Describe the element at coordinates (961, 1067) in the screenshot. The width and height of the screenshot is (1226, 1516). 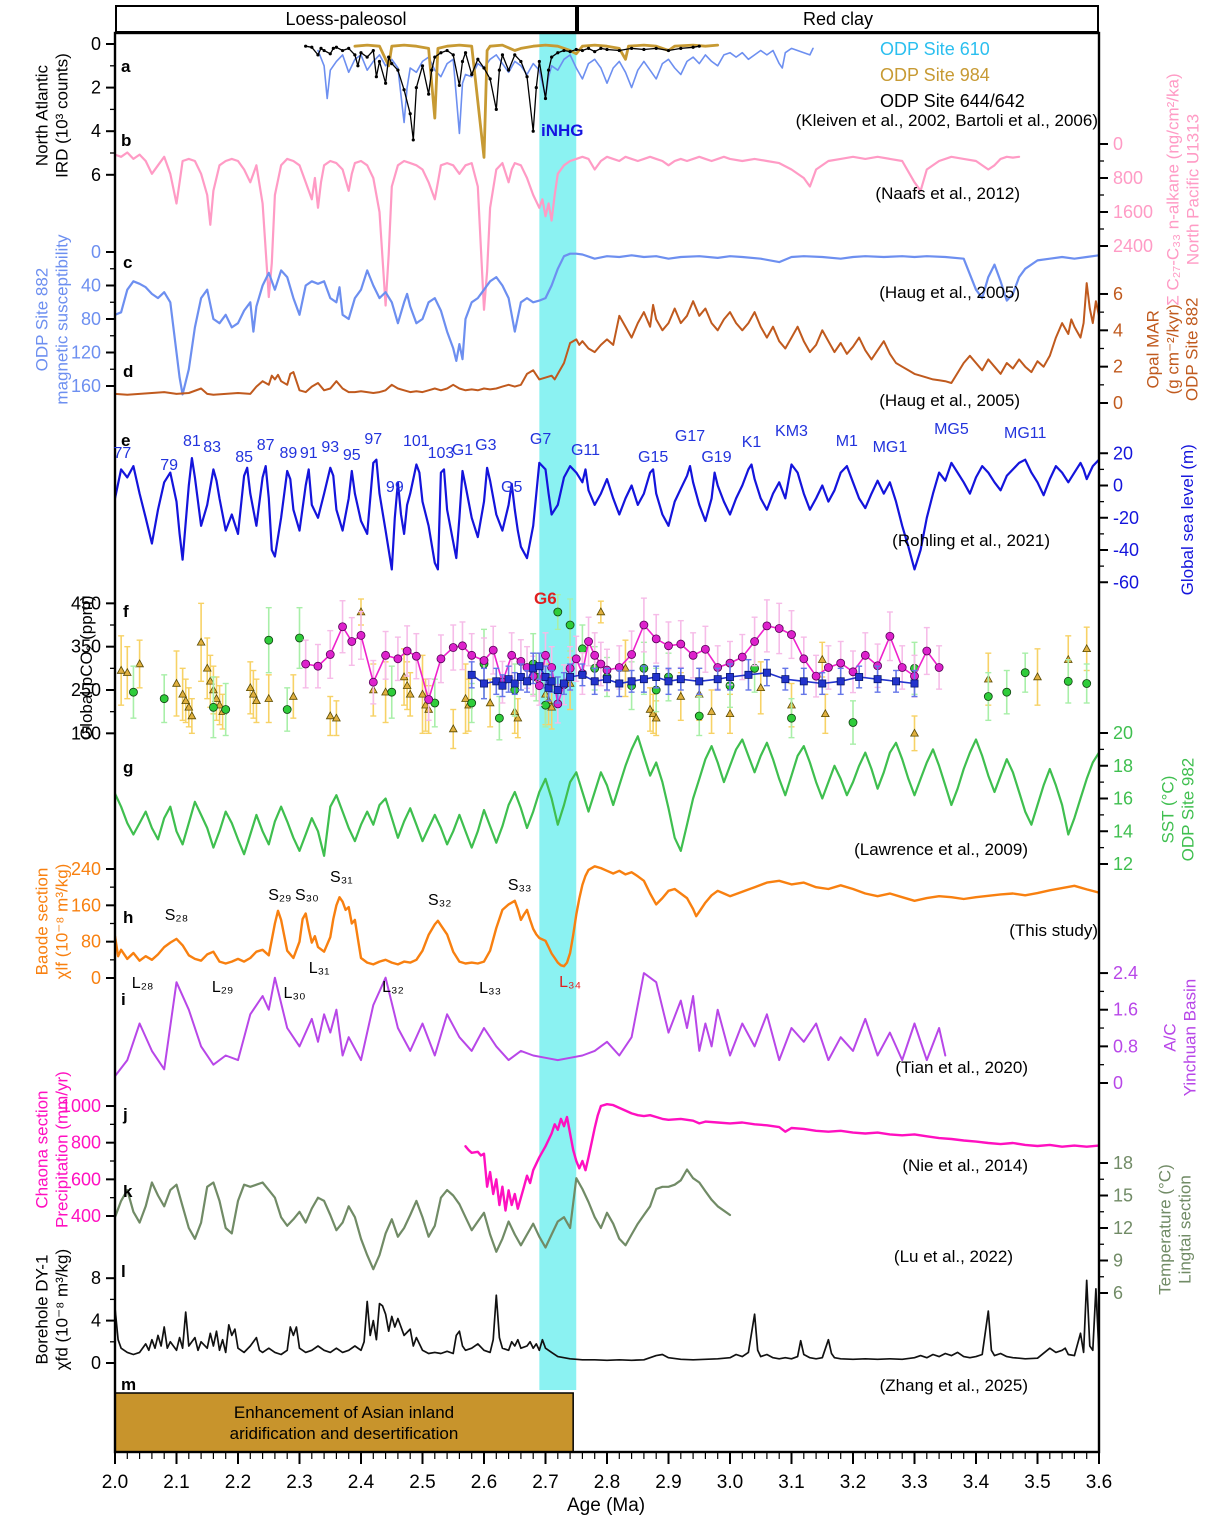
I see `citation-tian: (Tian et al., 2020)` at that location.